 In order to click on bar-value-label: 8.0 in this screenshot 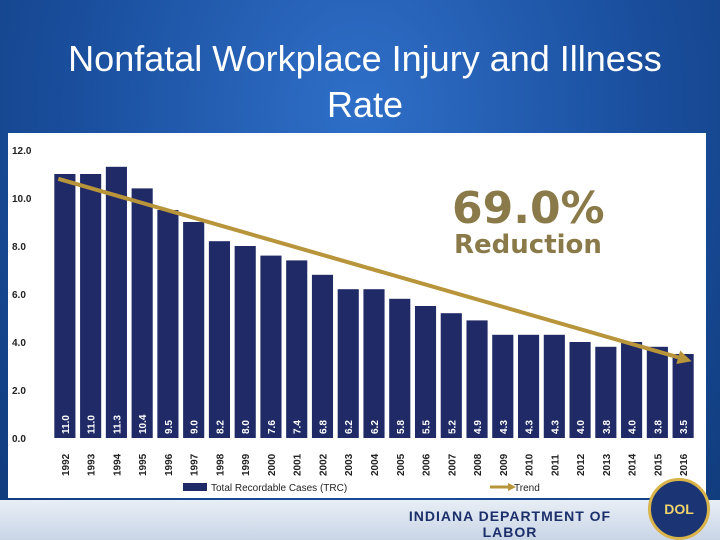, I will do `click(246, 427)`.